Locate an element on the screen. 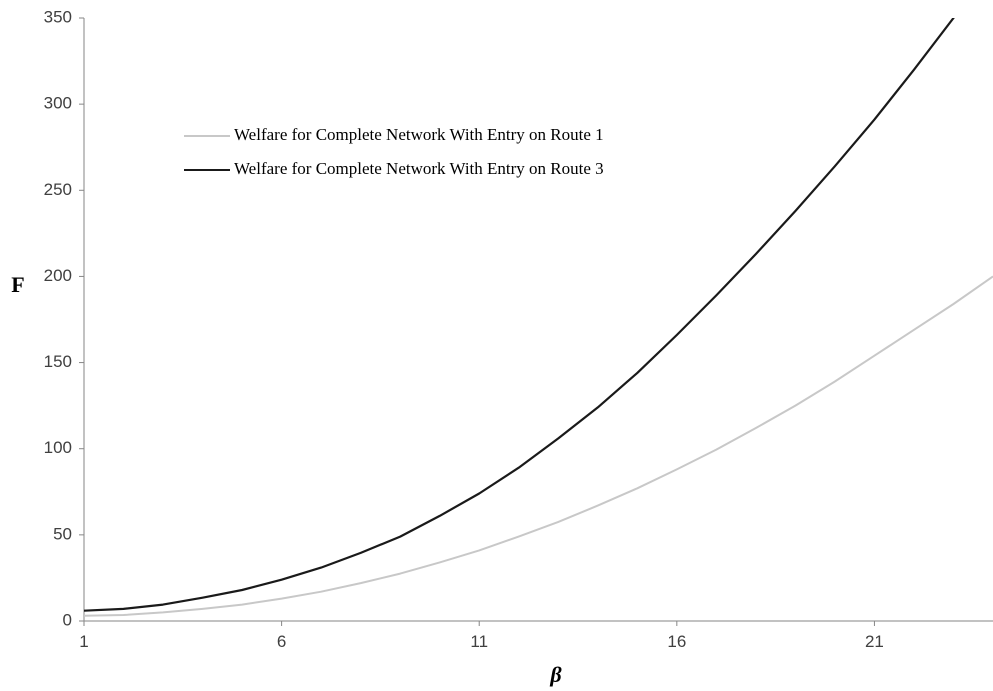 The height and width of the screenshot is (691, 993). x-axis-title: β is located at coordinates (555, 674).